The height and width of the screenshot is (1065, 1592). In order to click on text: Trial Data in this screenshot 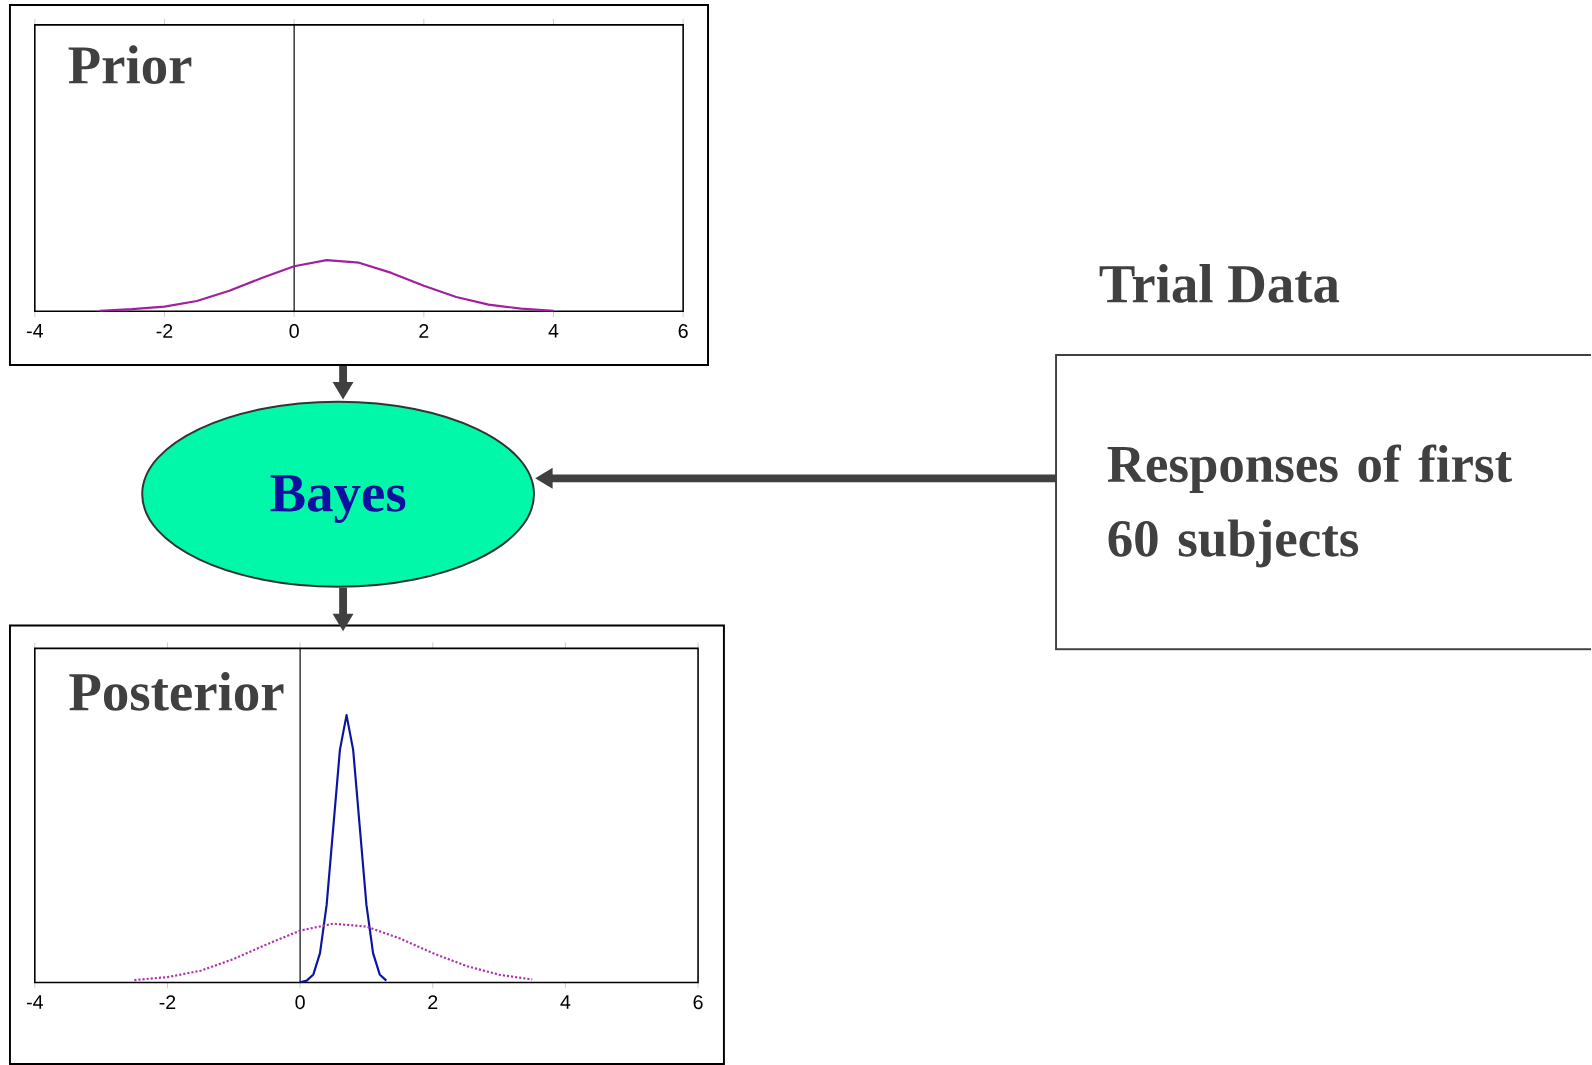, I will do `click(1219, 283)`.